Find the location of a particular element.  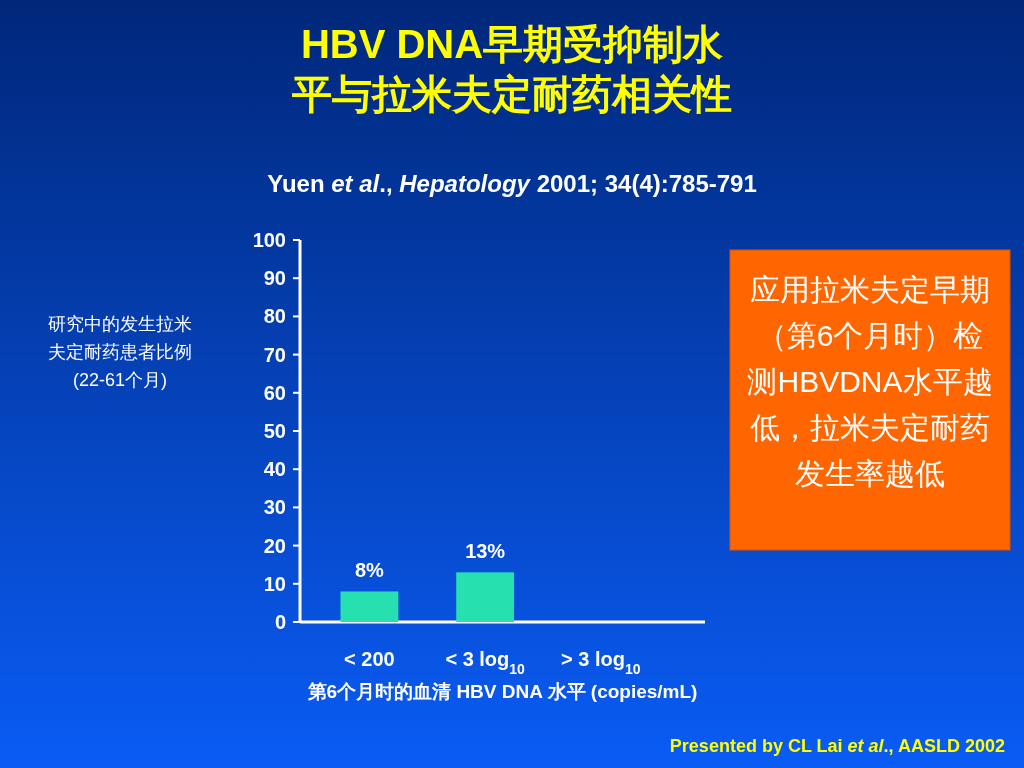

y-tick-label: 80 is located at coordinates (274, 316).